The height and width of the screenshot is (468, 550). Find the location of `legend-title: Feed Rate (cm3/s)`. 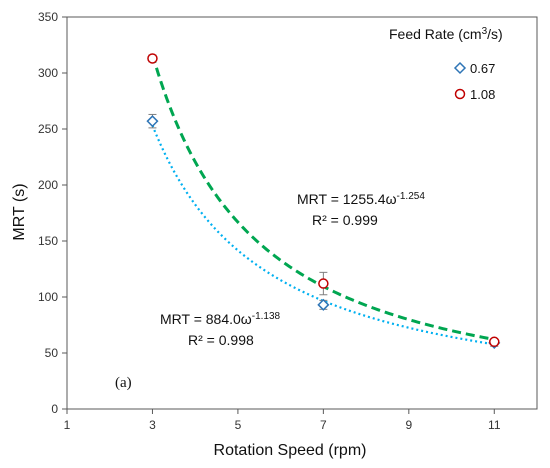

legend-title: Feed Rate (cm3/s) is located at coordinates (446, 34).